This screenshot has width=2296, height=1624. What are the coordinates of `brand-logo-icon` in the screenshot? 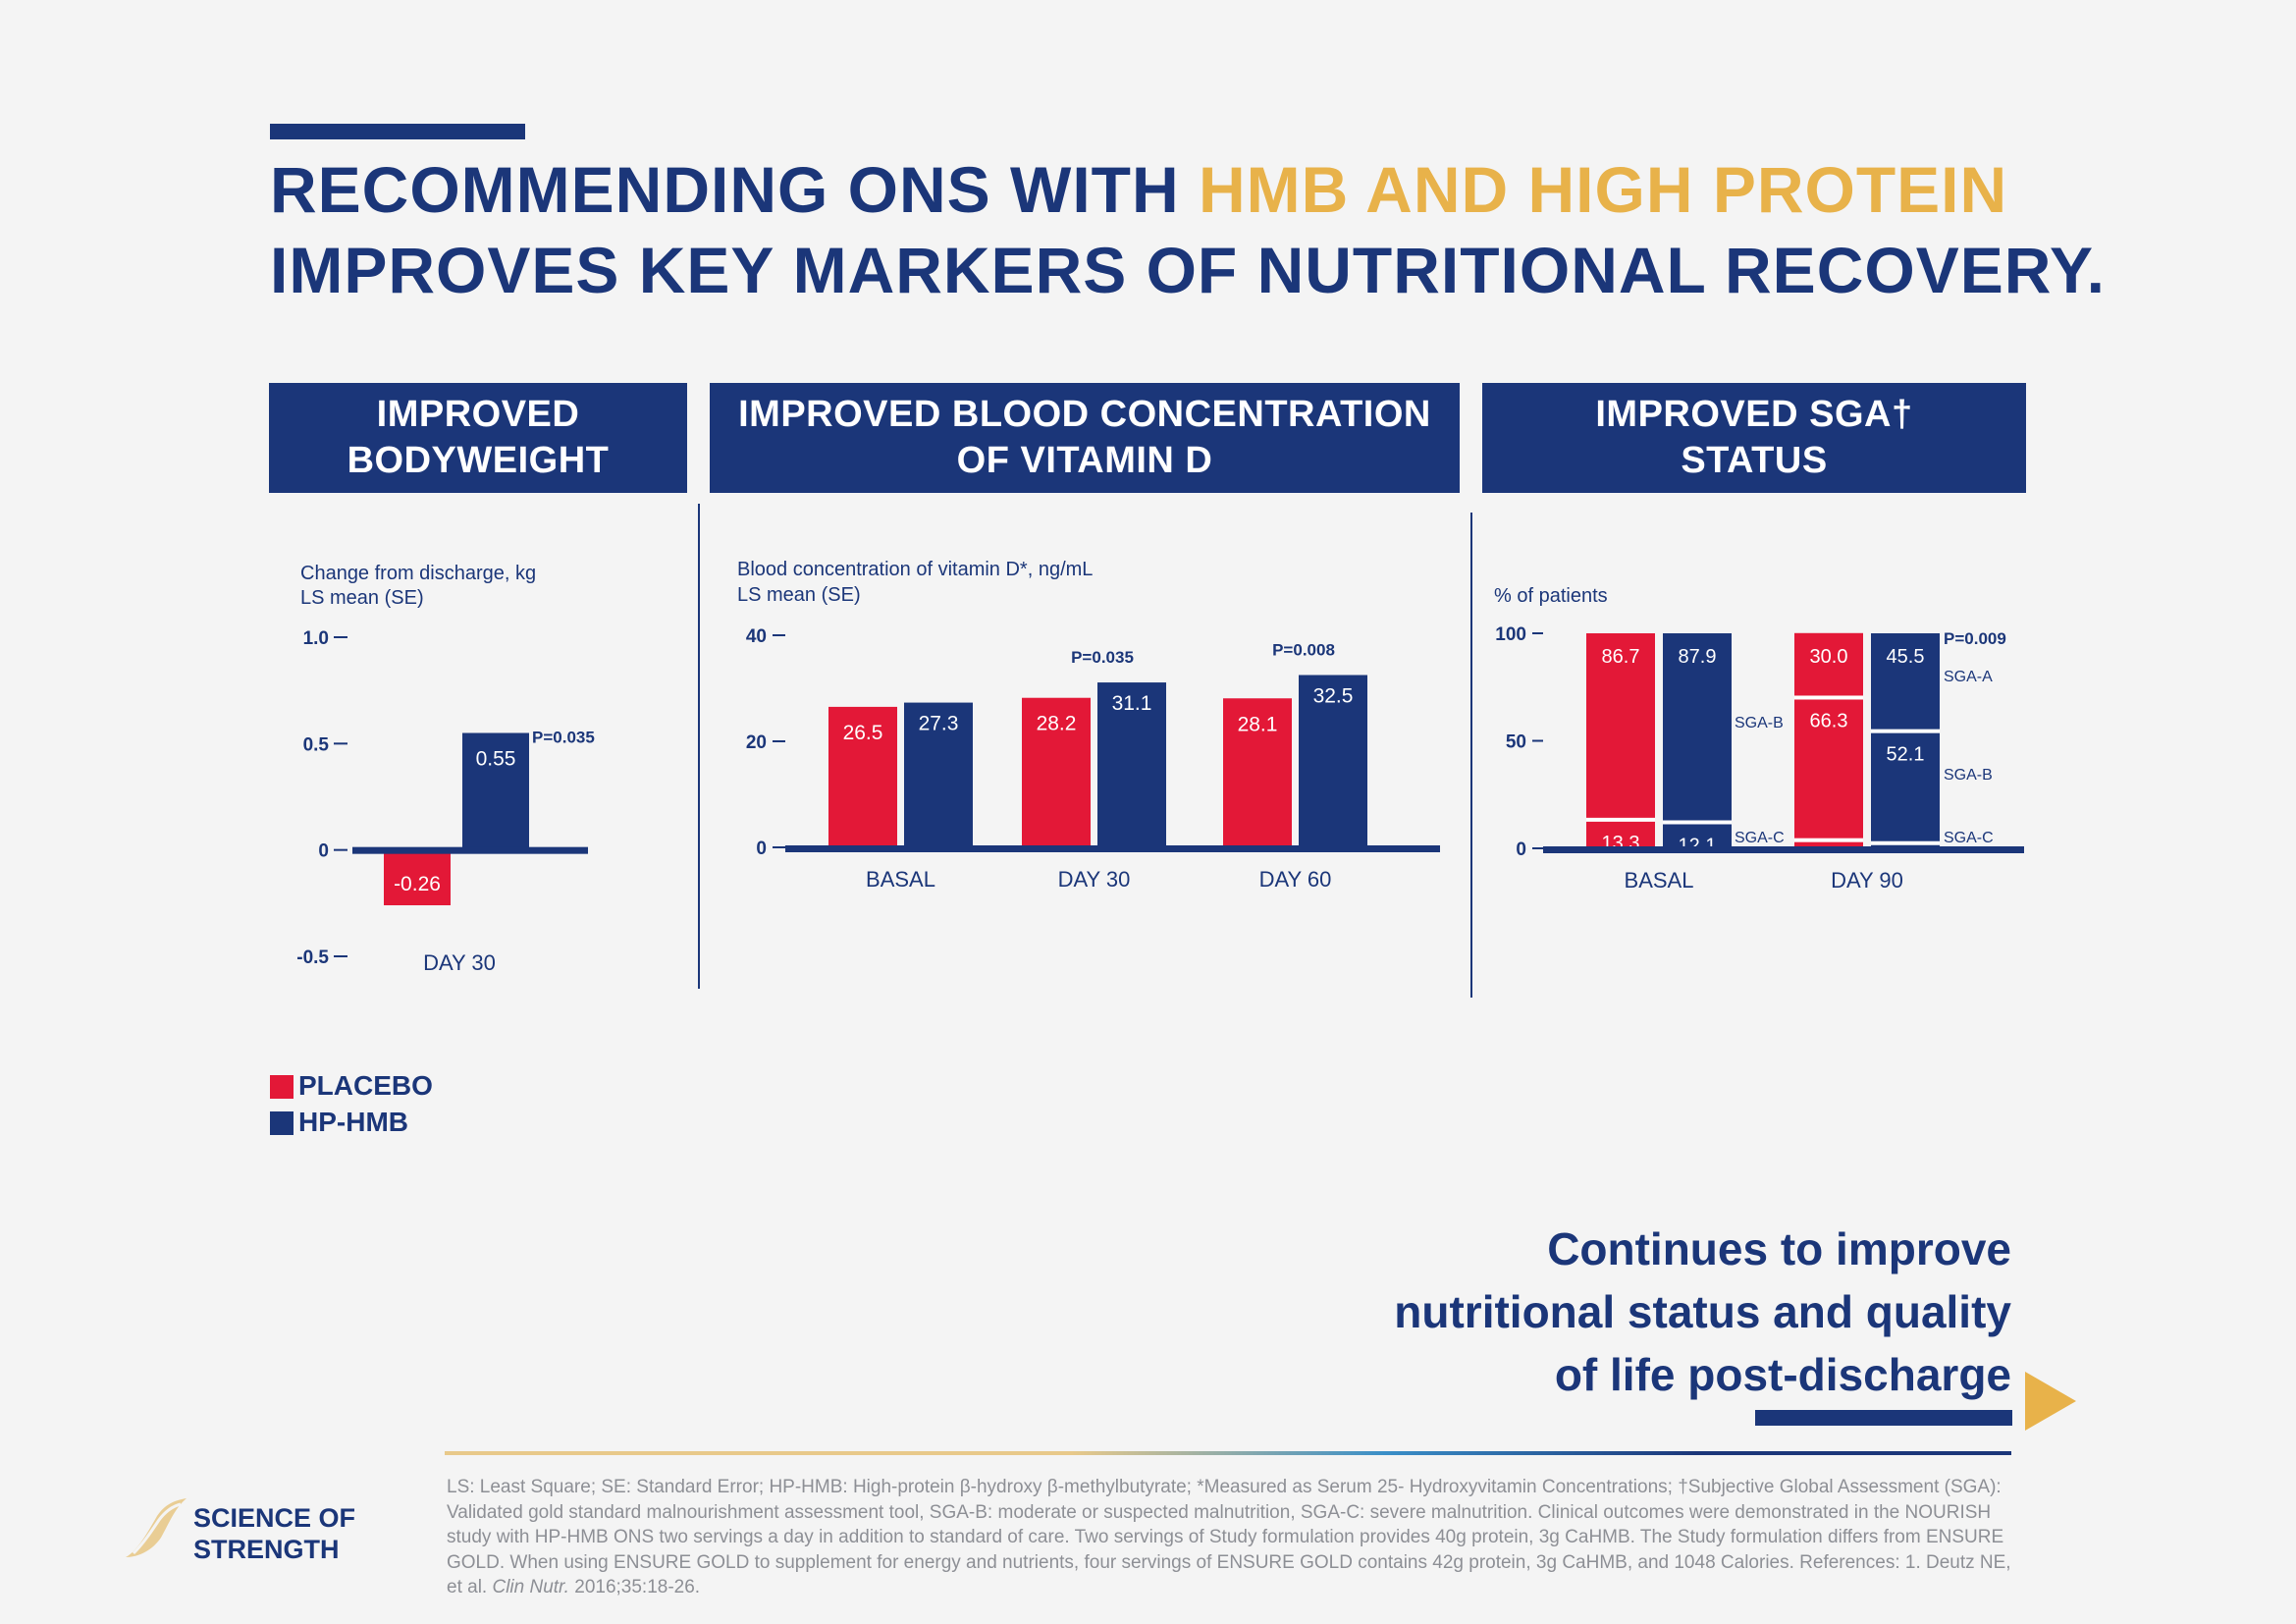 It's located at (156, 1527).